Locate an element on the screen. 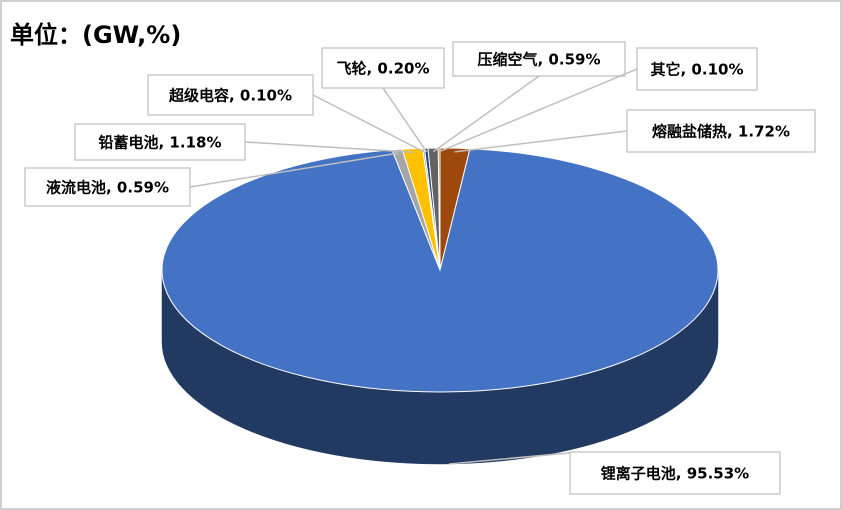 Image resolution: width=842 pixels, height=510 pixels. data-label: 飞轮, 0.20% is located at coordinates (383, 69).